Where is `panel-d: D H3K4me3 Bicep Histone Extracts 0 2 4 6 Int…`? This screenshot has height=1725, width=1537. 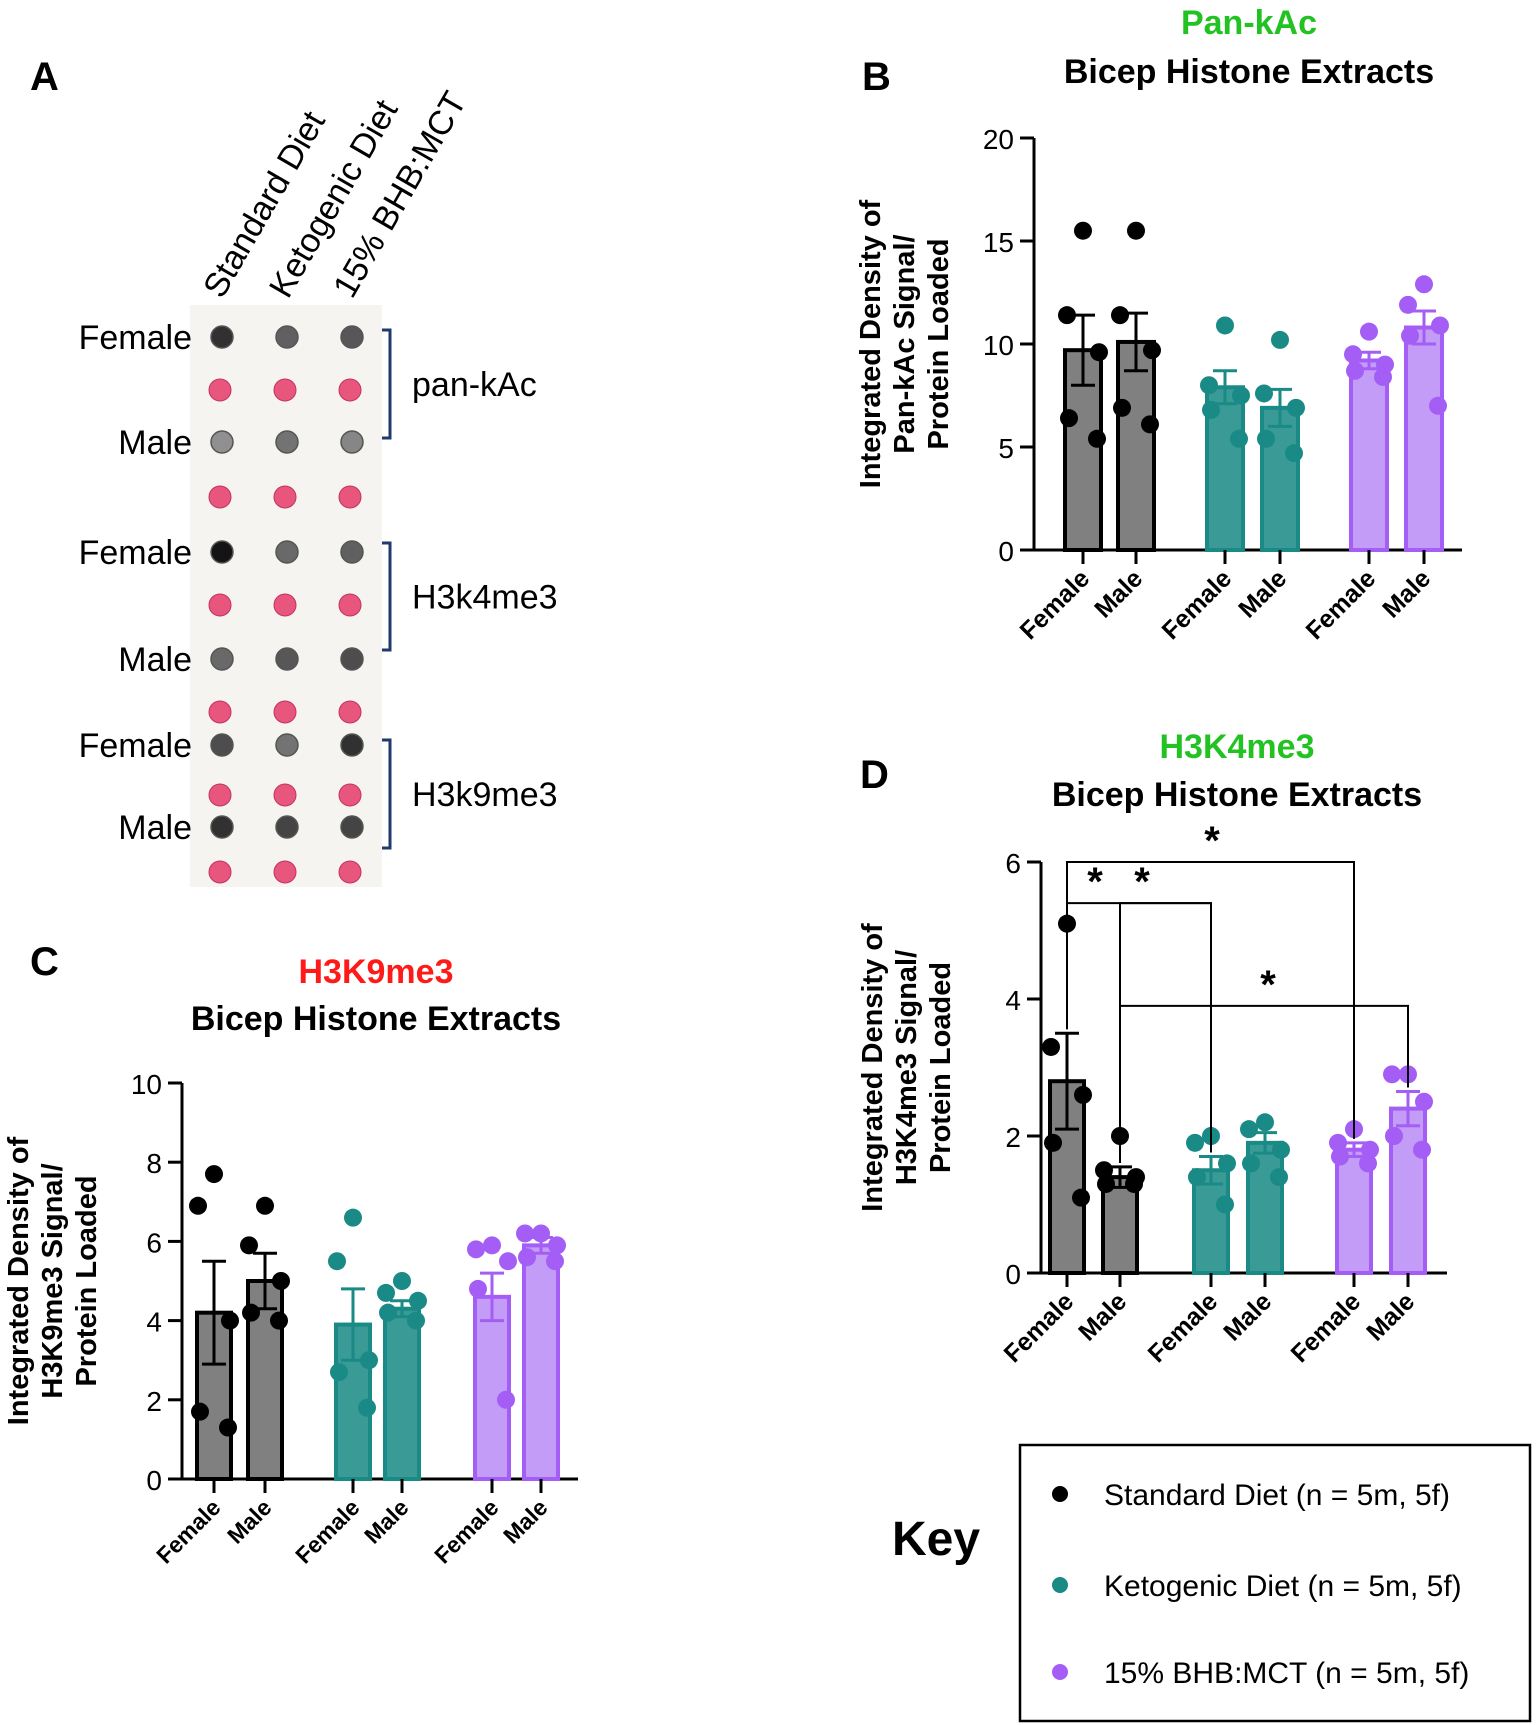 panel-d: D H3K4me3 Bicep Histone Extracts 0 2 4 6 Int… is located at coordinates (1152, 1048).